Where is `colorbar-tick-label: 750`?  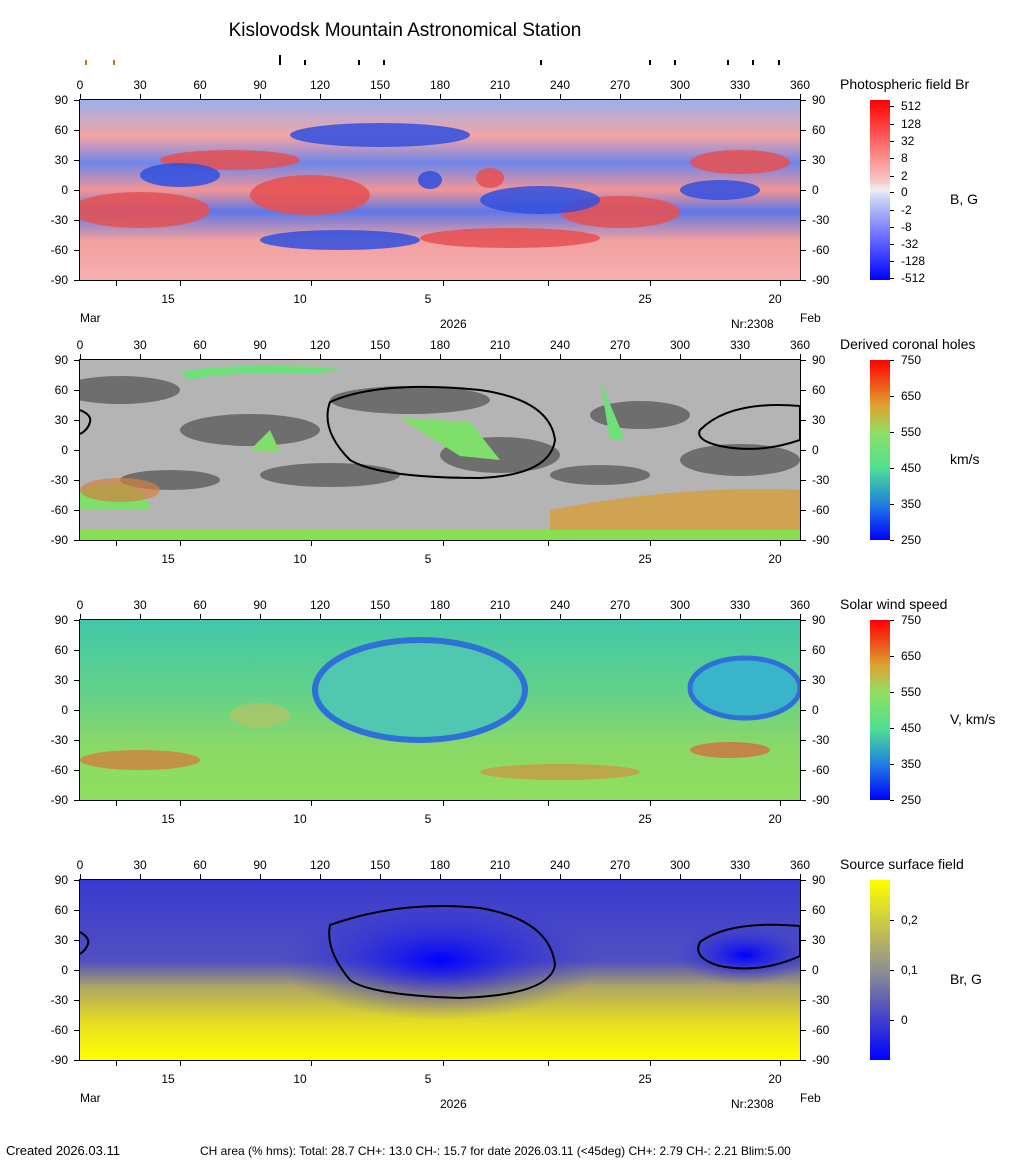 colorbar-tick-label: 750 is located at coordinates (911, 360).